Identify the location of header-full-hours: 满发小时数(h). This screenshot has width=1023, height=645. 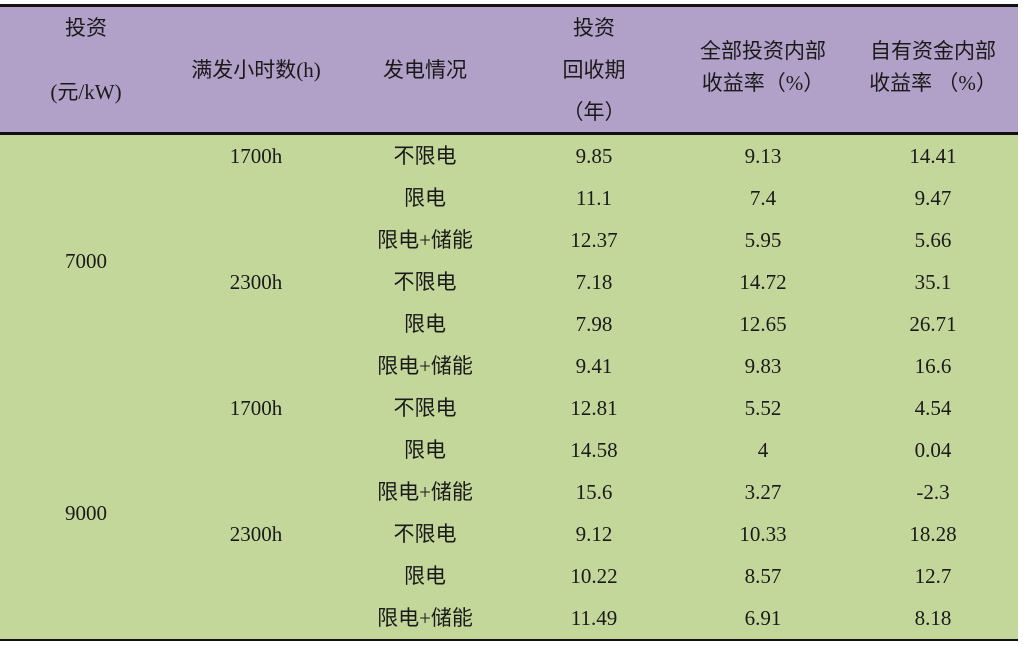
(256, 70).